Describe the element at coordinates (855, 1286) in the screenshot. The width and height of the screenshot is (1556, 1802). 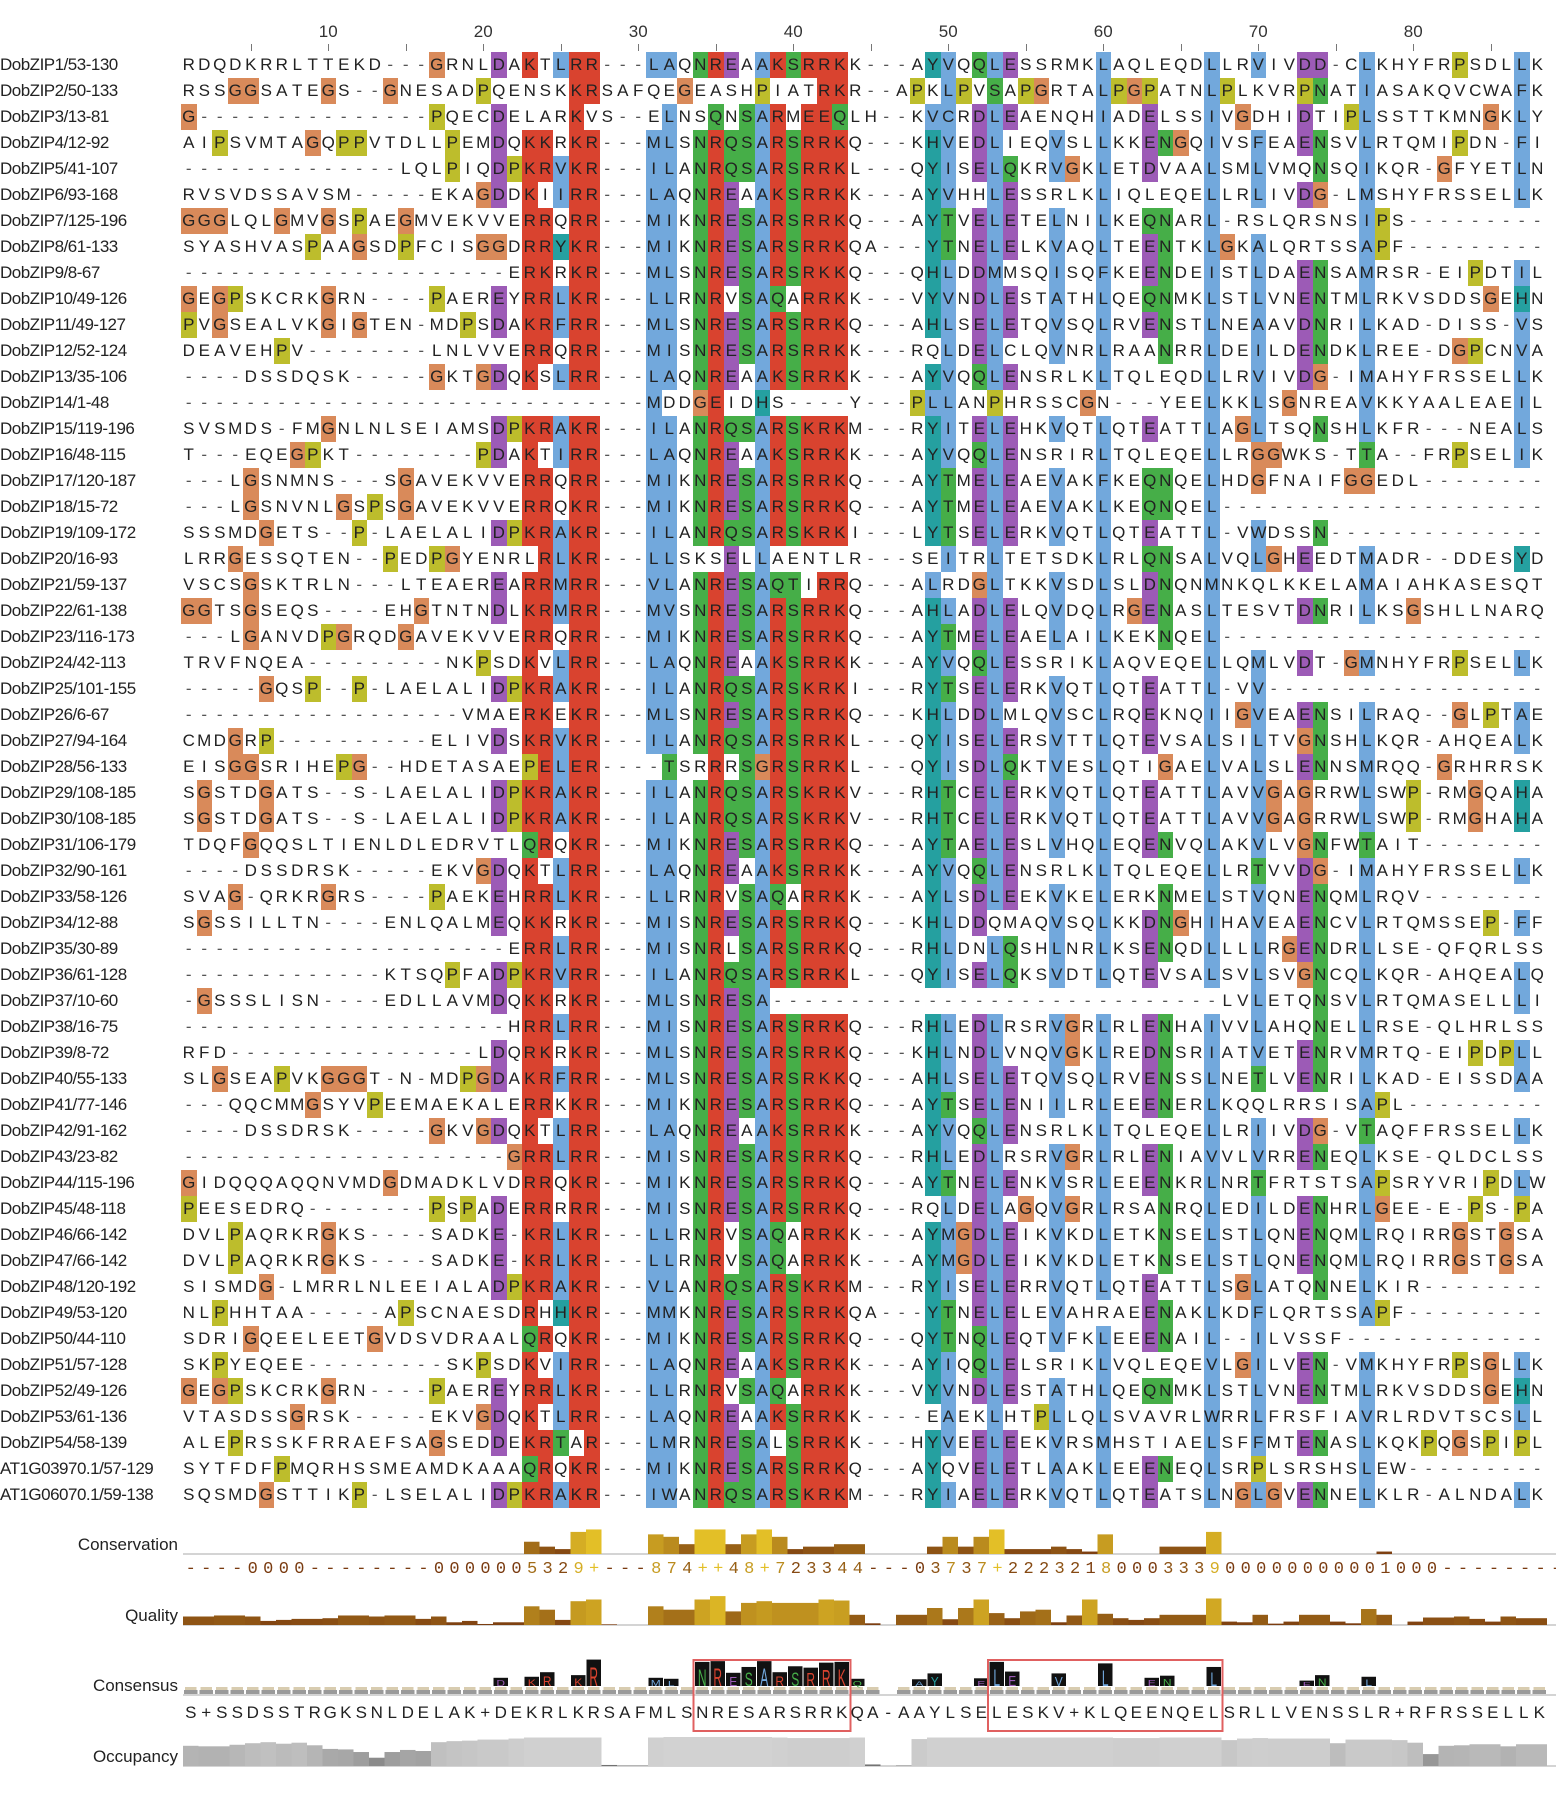
I see `residue: M` at that location.